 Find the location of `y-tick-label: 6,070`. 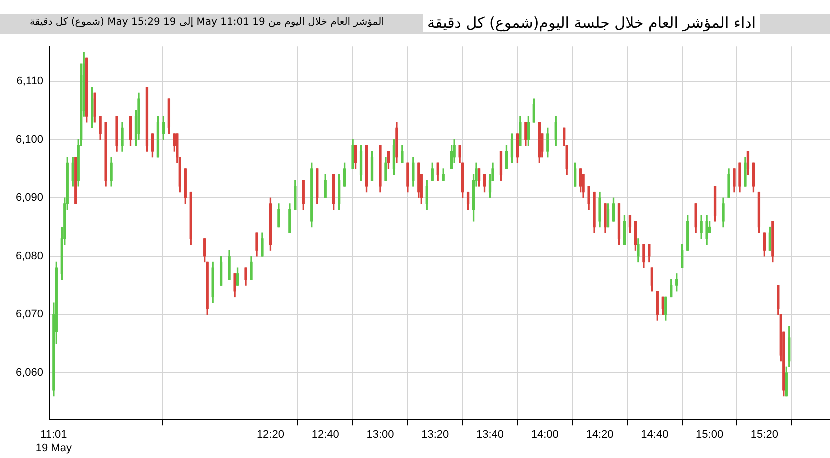

y-tick-label: 6,070 is located at coordinates (30, 314).